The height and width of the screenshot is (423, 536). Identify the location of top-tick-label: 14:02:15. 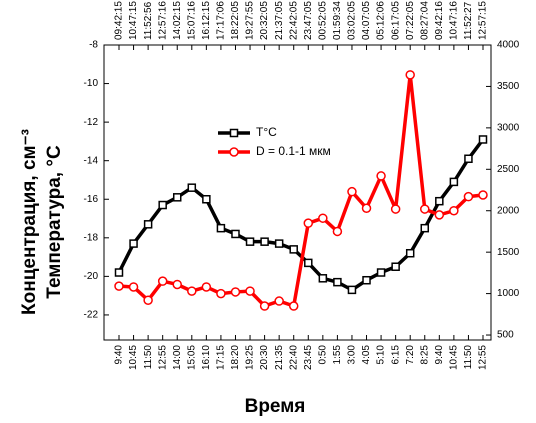
(177, 20).